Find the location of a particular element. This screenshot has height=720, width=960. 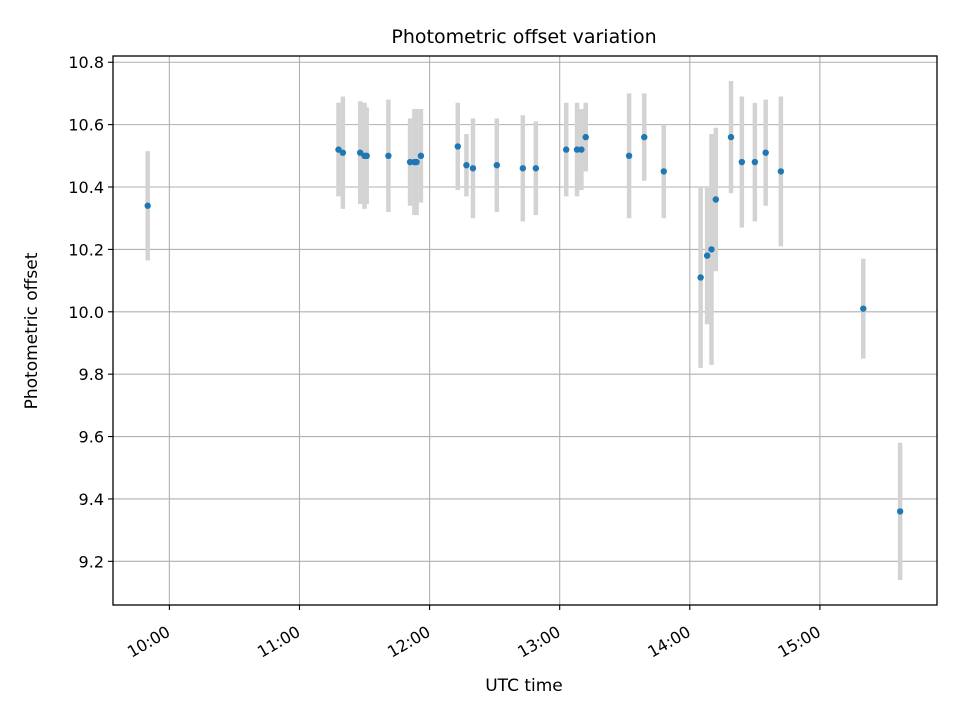

y-axis-ticks: 9.2 9.4 9.6 9.8 10.0 10.2 10.4 10.6 10.8 is located at coordinates (90, 312).